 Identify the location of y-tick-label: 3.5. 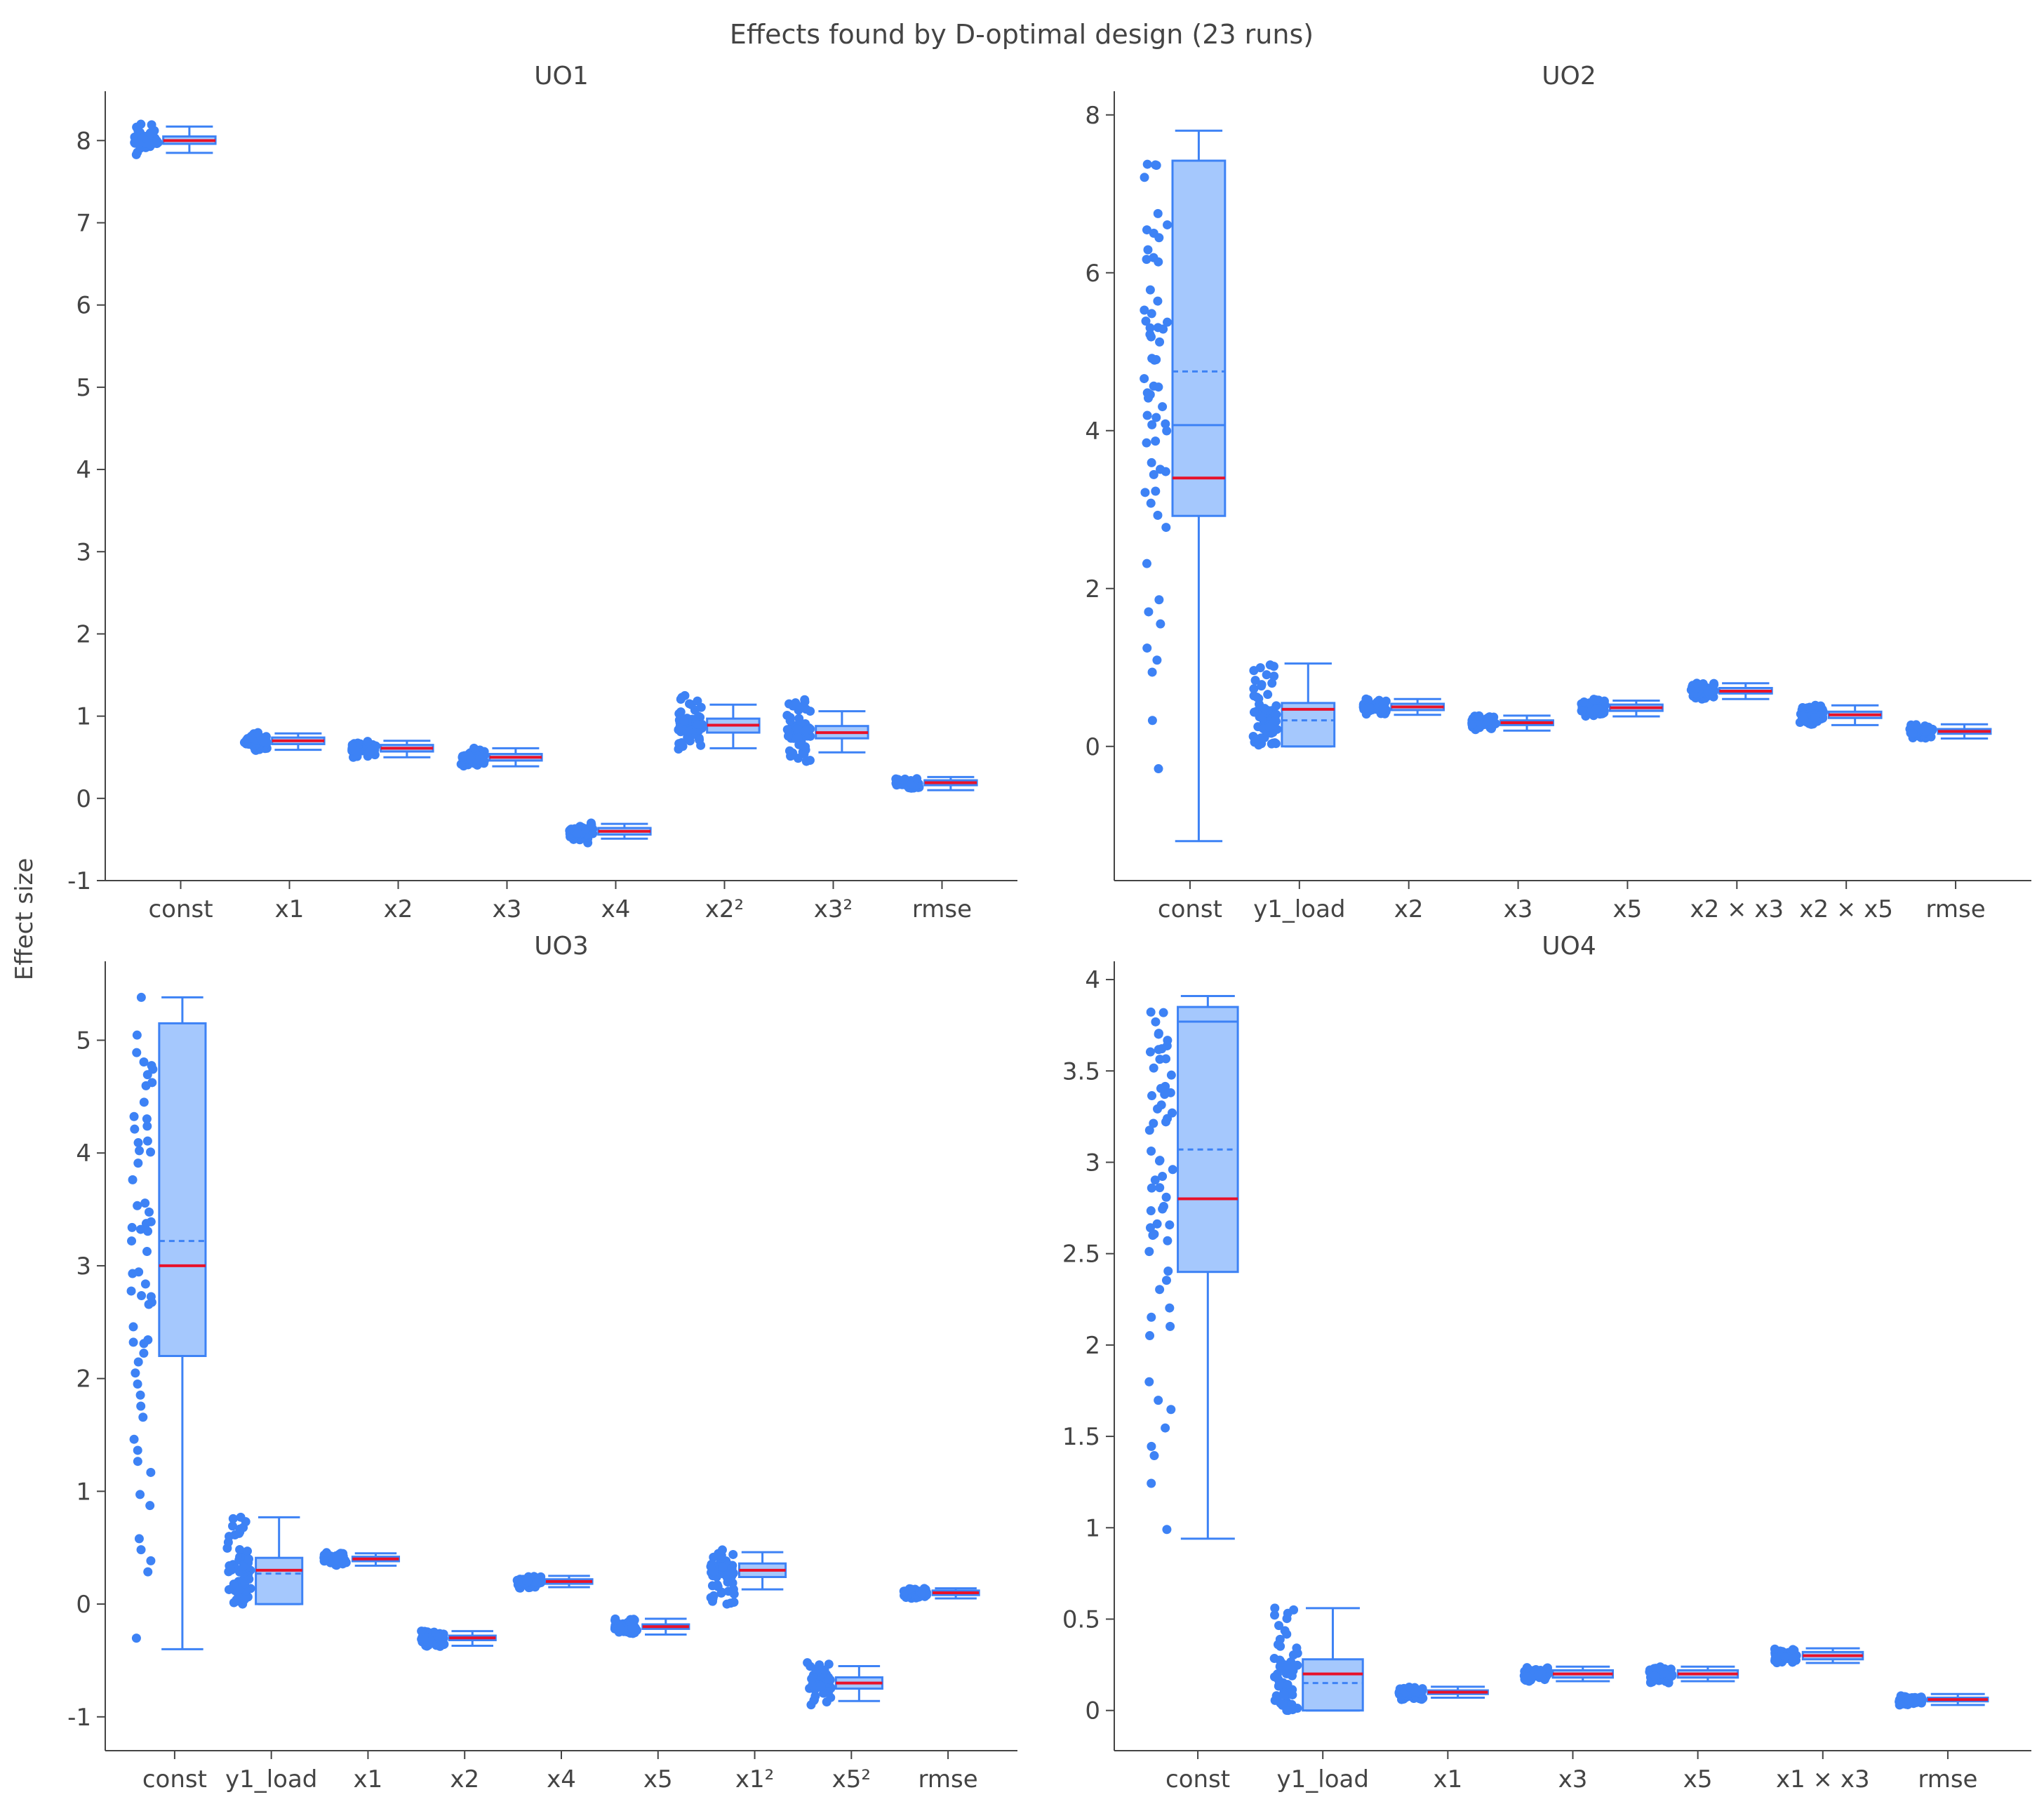
(1081, 1071).